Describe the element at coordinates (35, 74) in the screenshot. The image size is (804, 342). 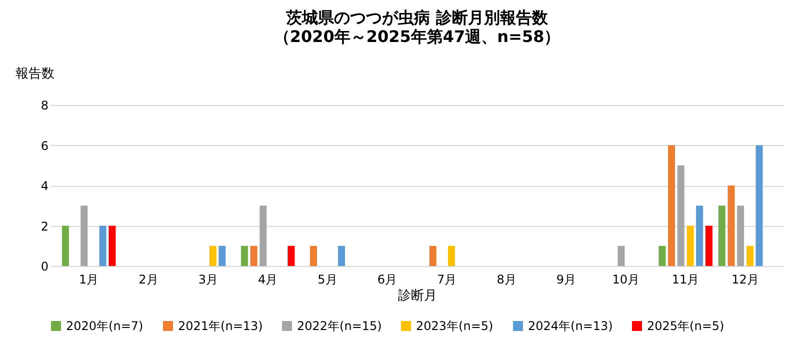
I see `y-axis-title: 報告数` at that location.